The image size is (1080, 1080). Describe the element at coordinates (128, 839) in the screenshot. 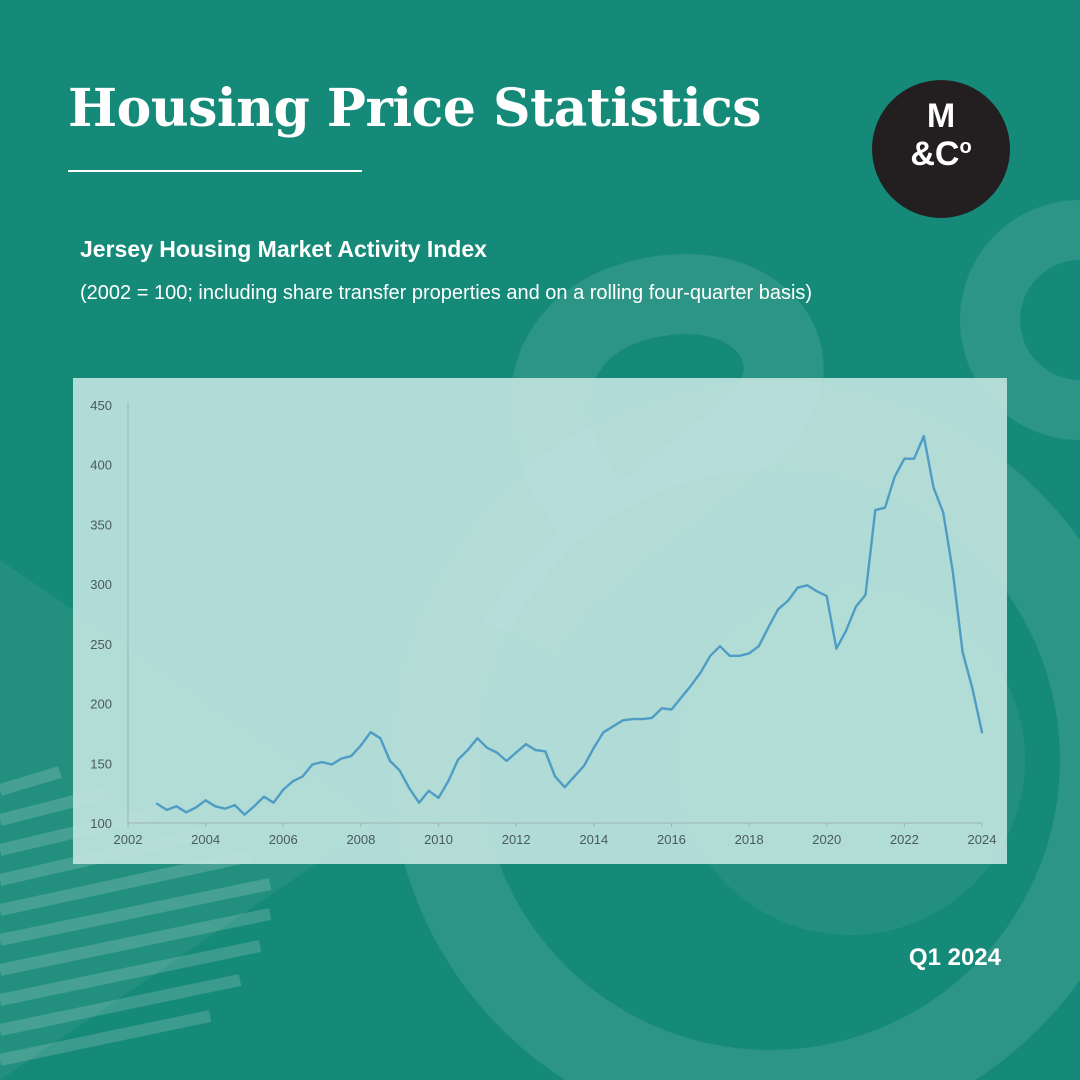

I see `x-tick-label: 2002` at that location.